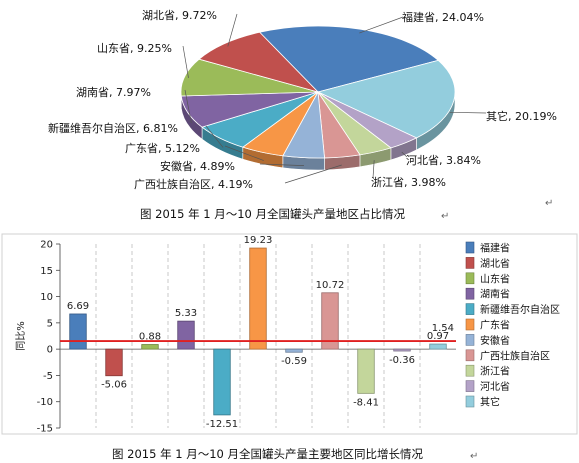  What do you see at coordinates (232, 30) in the screenshot?
I see `pie-leader-湖北省` at bounding box center [232, 30].